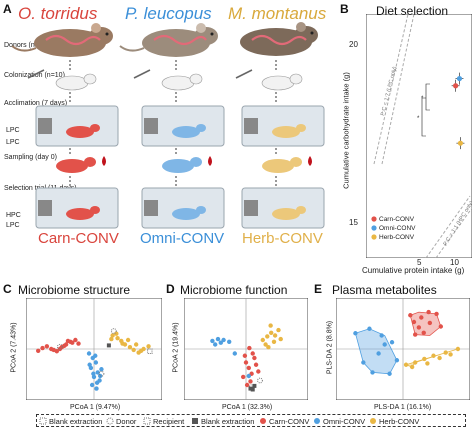 The width and height of the screenshot is (474, 430). What do you see at coordinates (95, 407) in the screenshot?
I see `c-xlabel: PCoA 1 (9.47%)` at bounding box center [95, 407].